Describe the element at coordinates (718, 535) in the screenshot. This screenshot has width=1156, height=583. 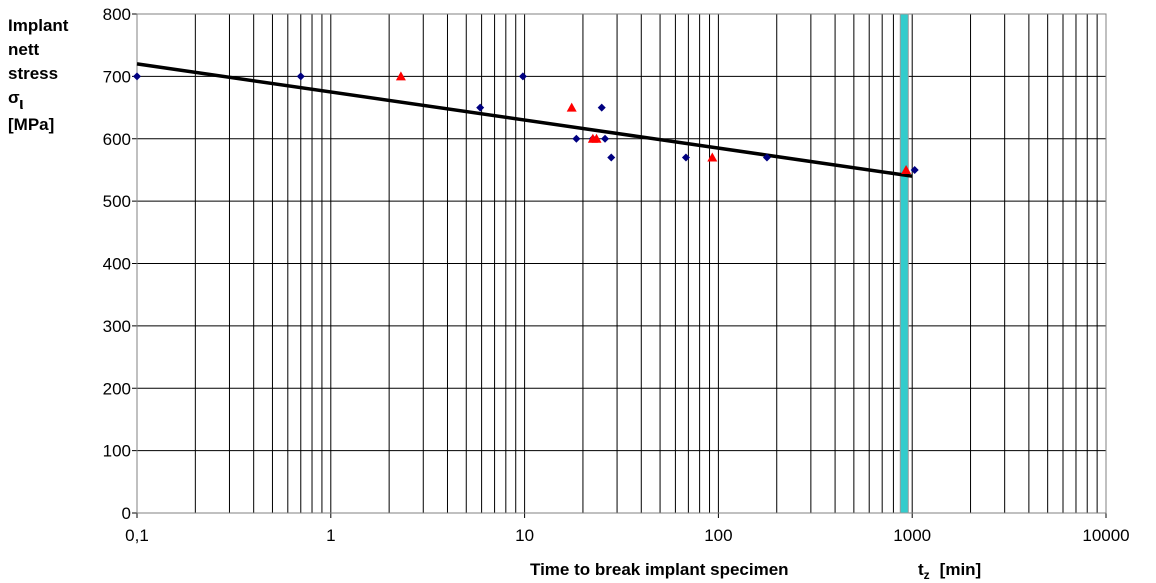
I see `x-tick-label: 100` at that location.